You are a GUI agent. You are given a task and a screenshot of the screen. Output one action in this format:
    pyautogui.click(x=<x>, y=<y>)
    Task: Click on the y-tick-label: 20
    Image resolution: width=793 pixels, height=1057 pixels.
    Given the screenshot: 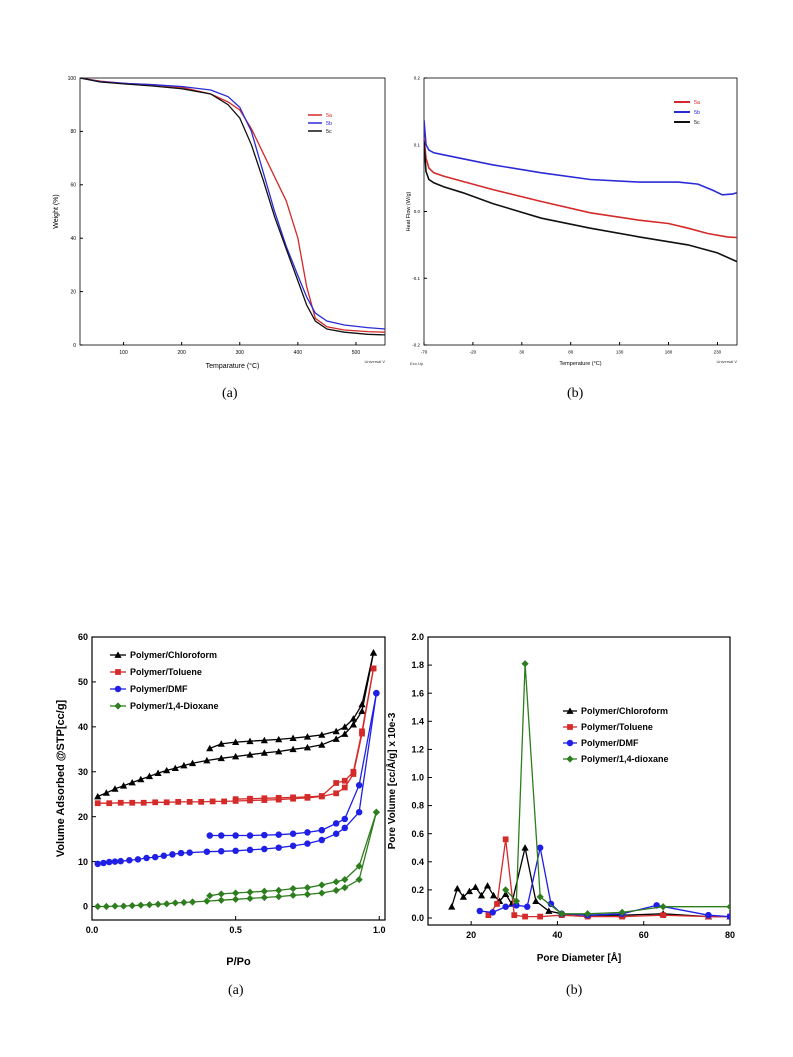 What is the action you would take?
    pyautogui.click(x=83, y=817)
    